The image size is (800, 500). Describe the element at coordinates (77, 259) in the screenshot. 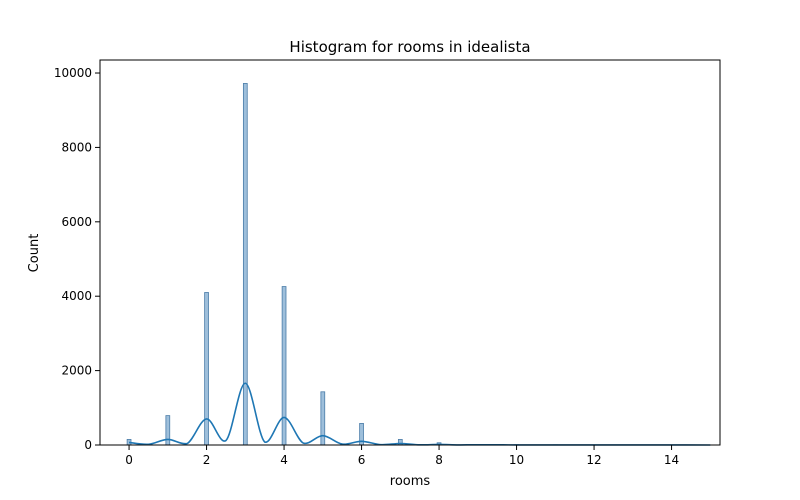

I see `y-axis: 0 2000 4000 6000 8000 10000` at that location.